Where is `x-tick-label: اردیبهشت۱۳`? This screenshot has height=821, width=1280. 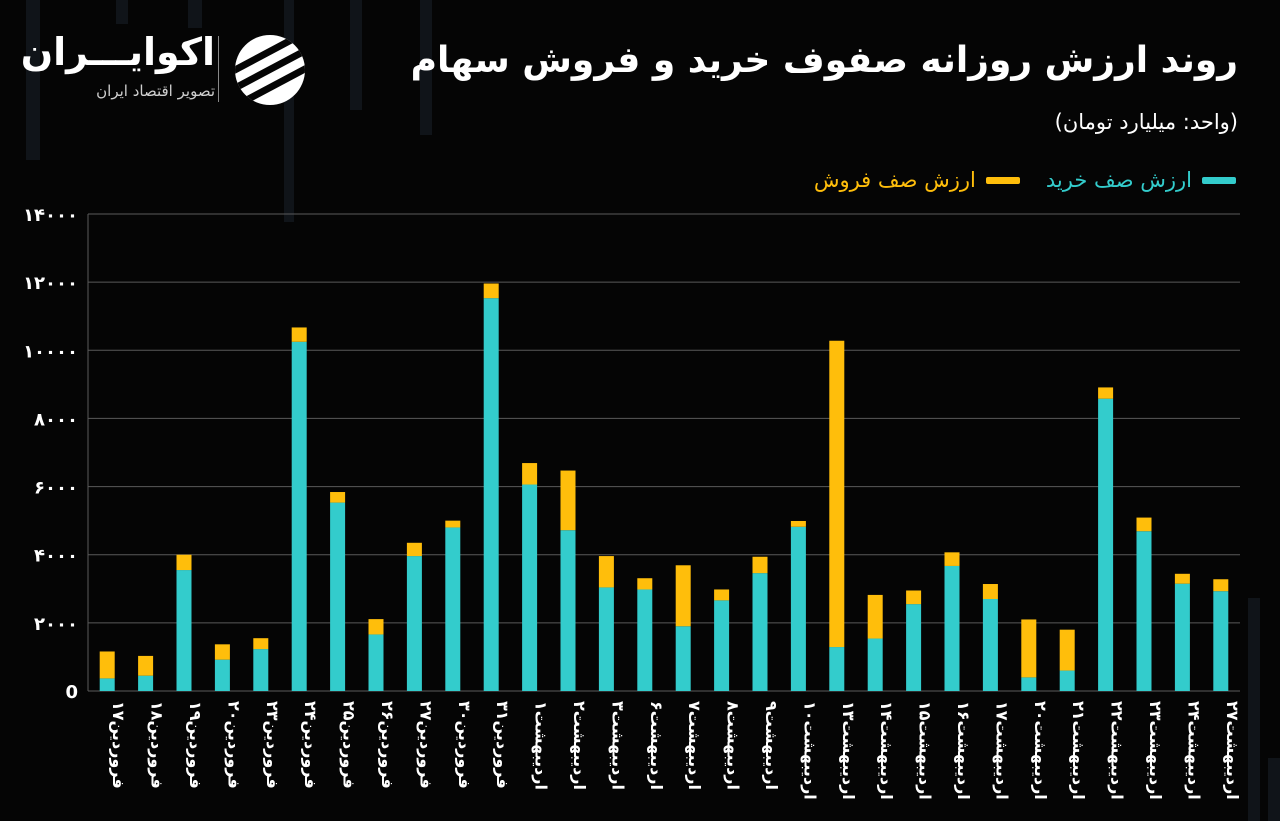 x-tick-label: اردیبهشت۱۳ is located at coordinates (848, 750).